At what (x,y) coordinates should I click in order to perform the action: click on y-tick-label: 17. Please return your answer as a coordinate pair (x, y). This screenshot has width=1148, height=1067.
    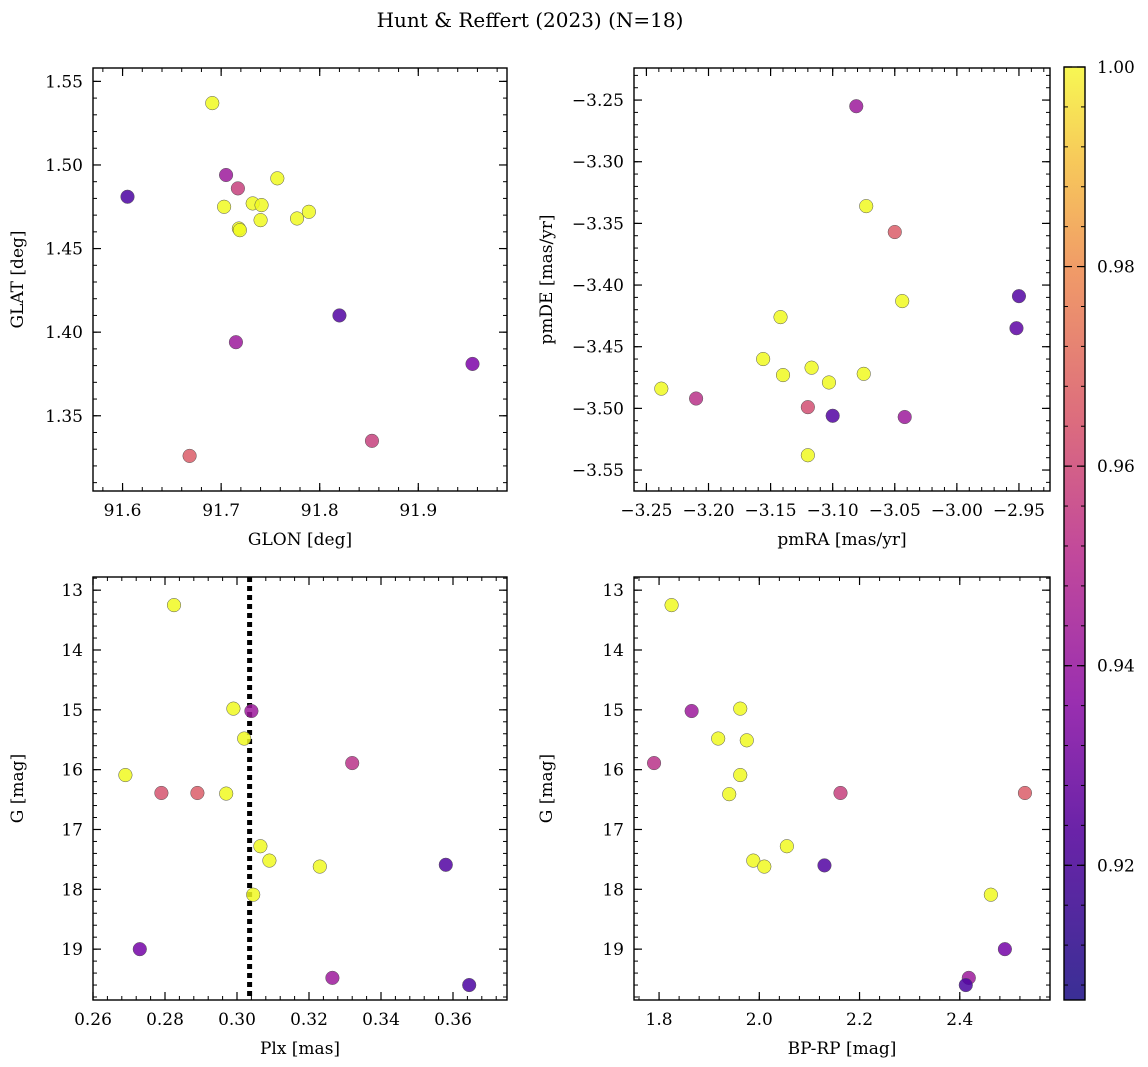
    Looking at the image, I should click on (613, 830).